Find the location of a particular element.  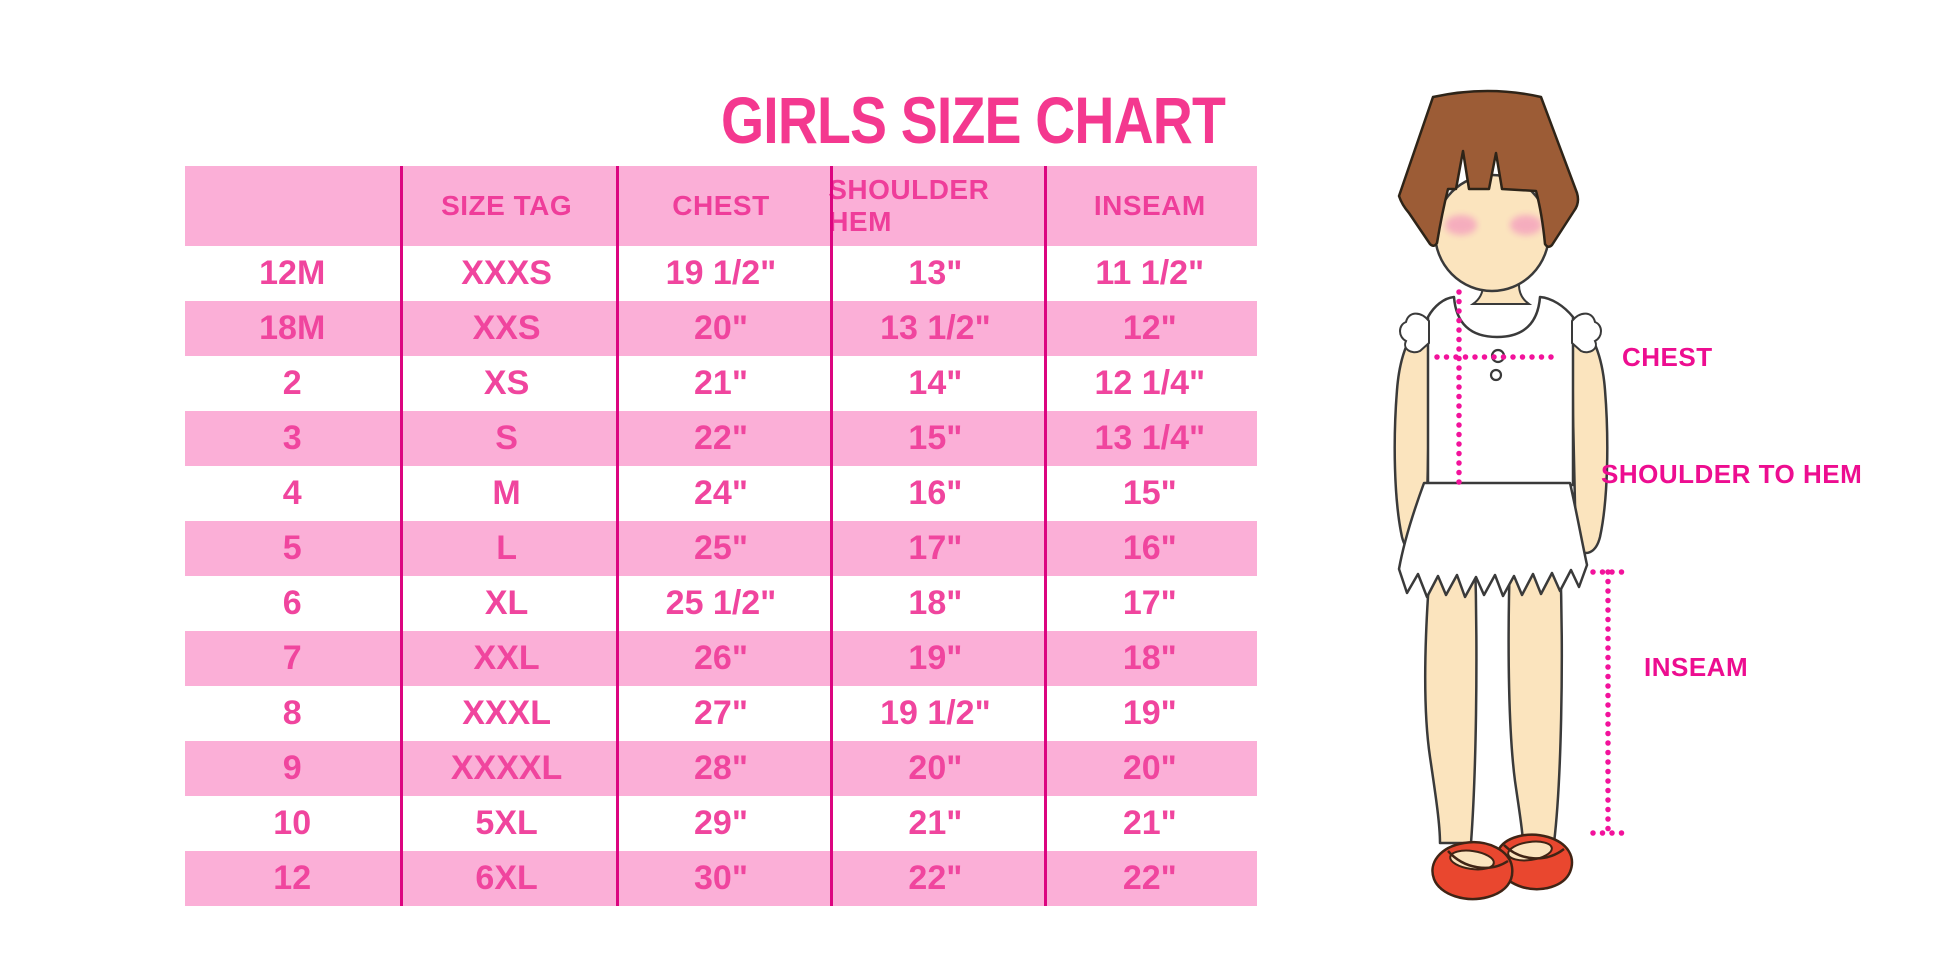

table-cell: XXXXL is located at coordinates (506, 768).